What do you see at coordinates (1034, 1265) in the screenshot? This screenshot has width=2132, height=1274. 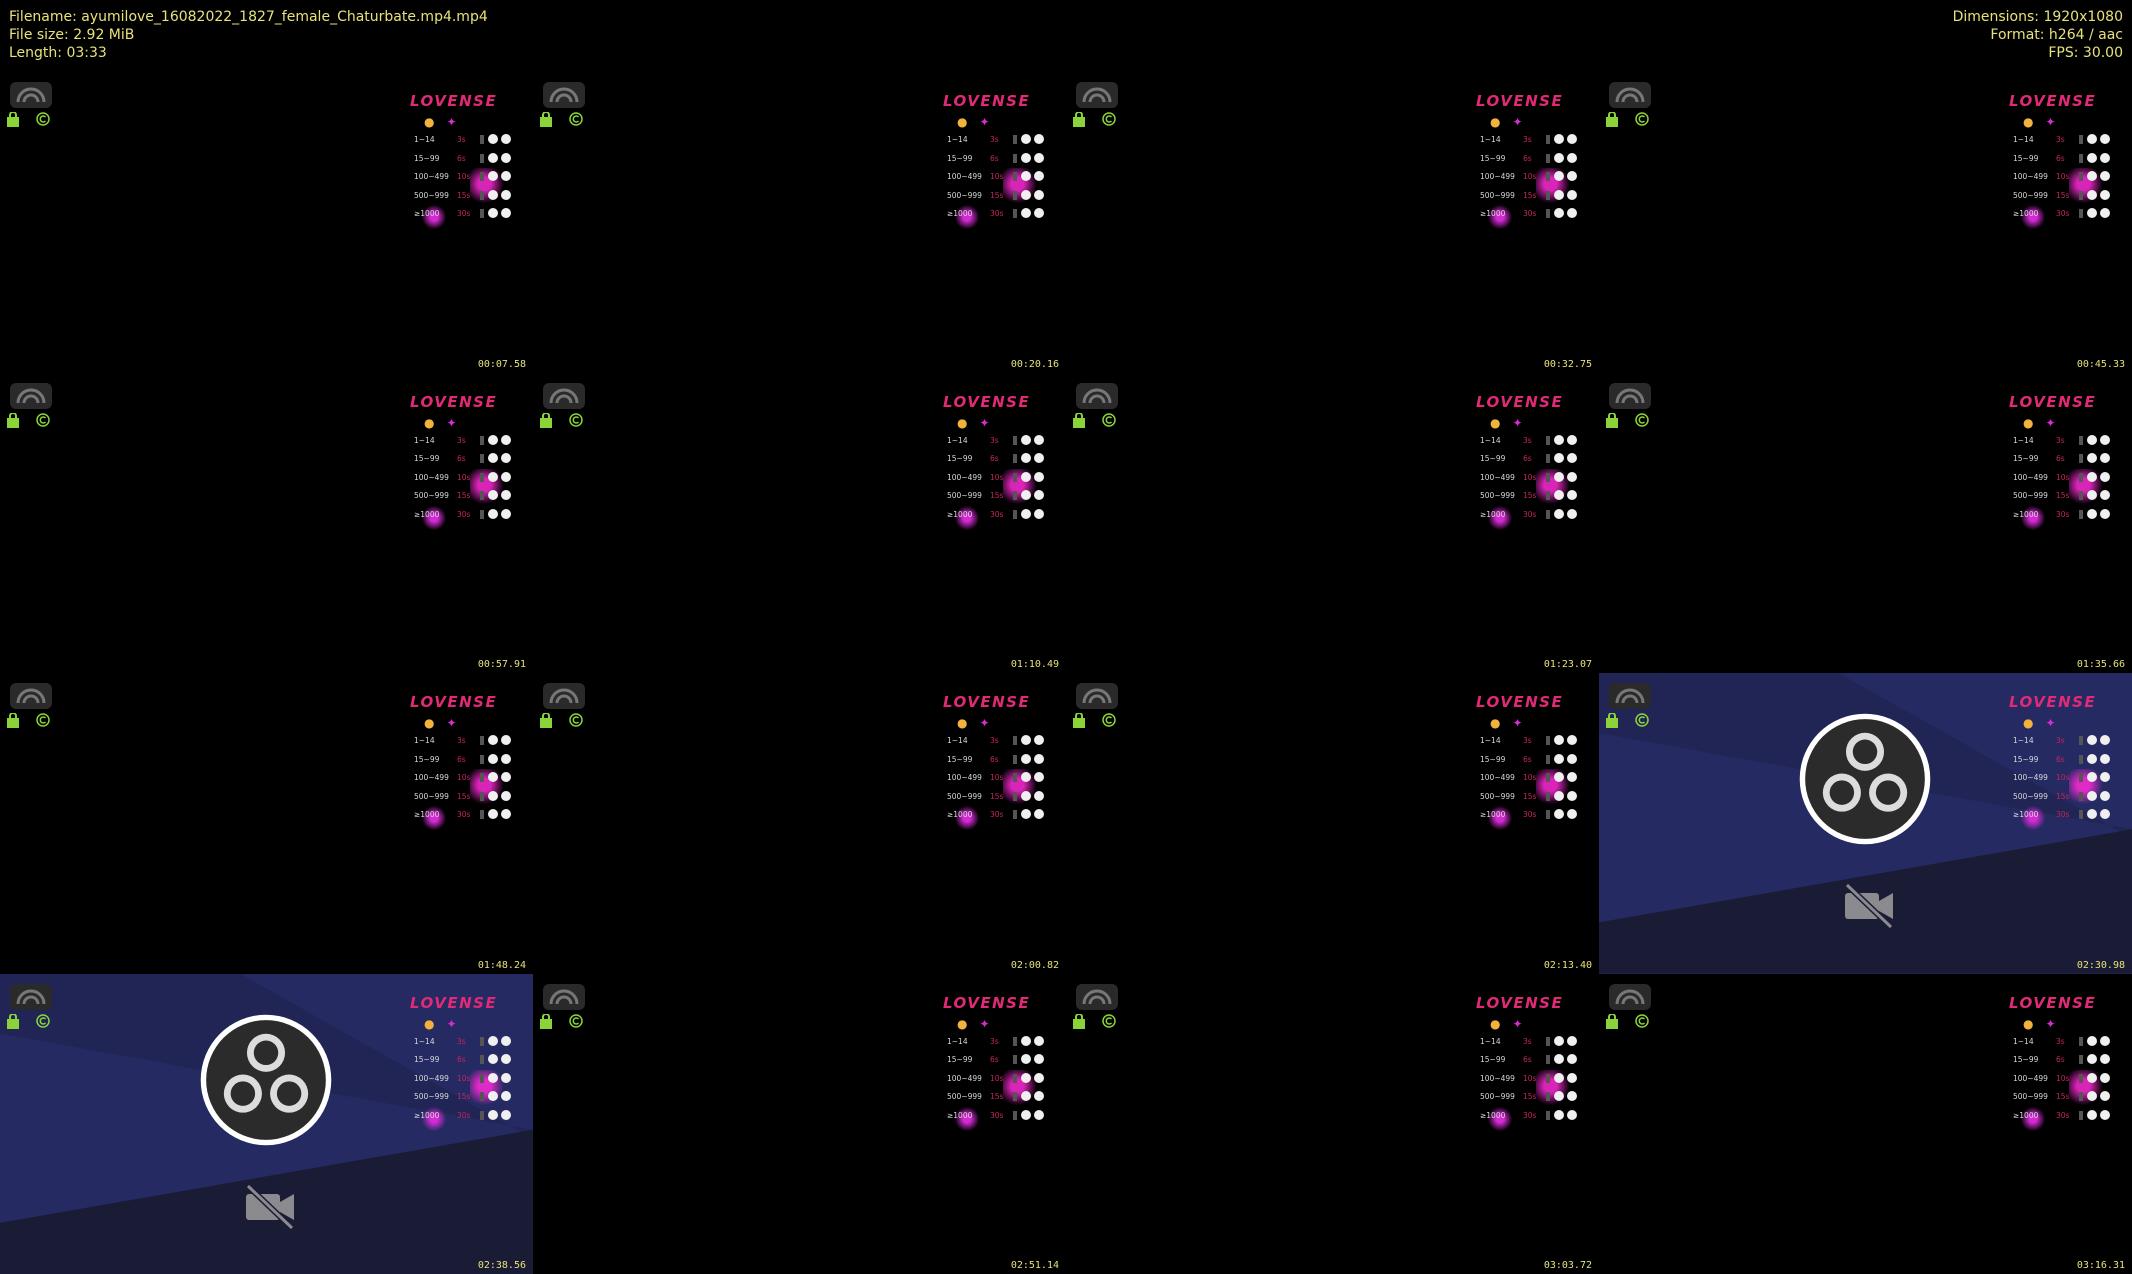 I see `thumbnail-timestamp: 02:51.14` at bounding box center [1034, 1265].